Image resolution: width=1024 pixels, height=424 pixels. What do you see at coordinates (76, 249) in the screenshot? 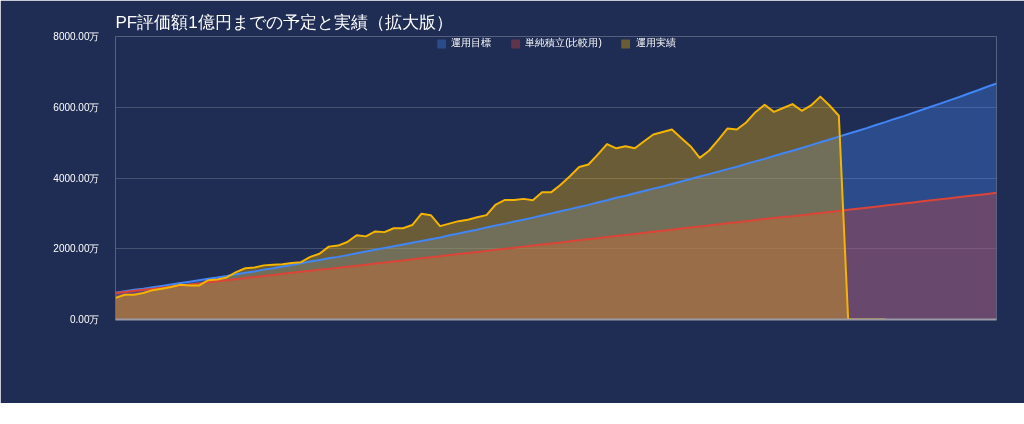
I see `y-tick-label: 2000.00万` at bounding box center [76, 249].